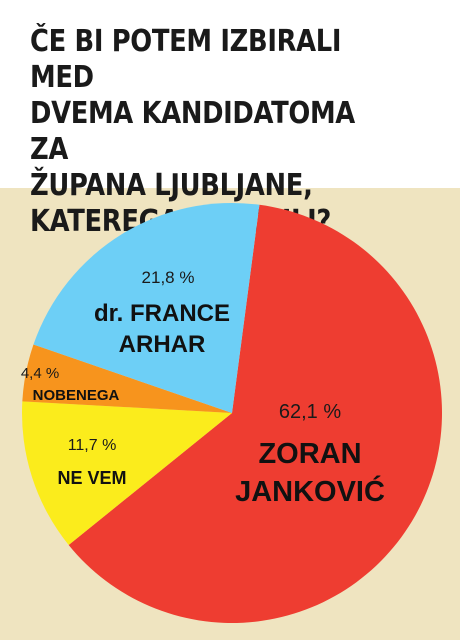  Describe the element at coordinates (310, 412) in the screenshot. I see `slice-value-zoran-jankovic: 62,1 %` at that location.